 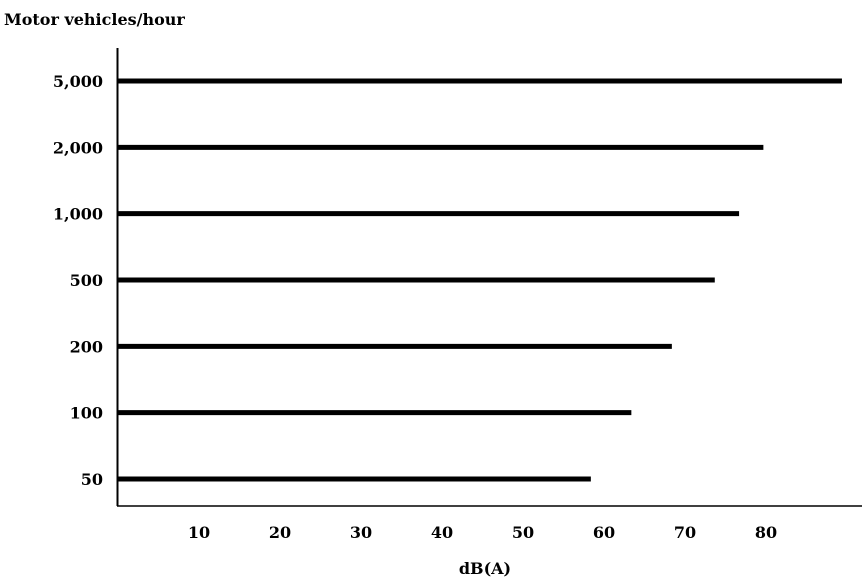 What do you see at coordinates (78, 147) in the screenshot?
I see `y-tick-label: 2,000` at bounding box center [78, 147].